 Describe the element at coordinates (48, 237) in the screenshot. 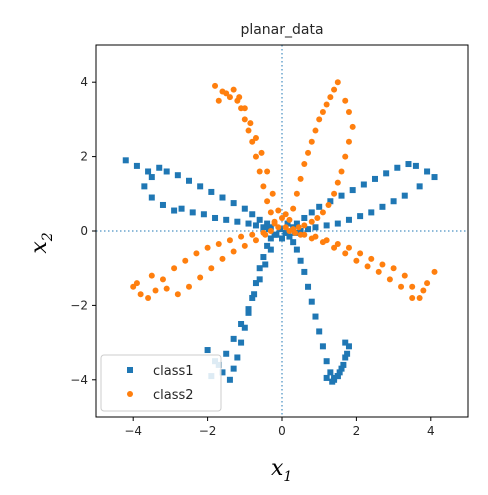

I see `y-axis-label-subscript: 2` at that location.